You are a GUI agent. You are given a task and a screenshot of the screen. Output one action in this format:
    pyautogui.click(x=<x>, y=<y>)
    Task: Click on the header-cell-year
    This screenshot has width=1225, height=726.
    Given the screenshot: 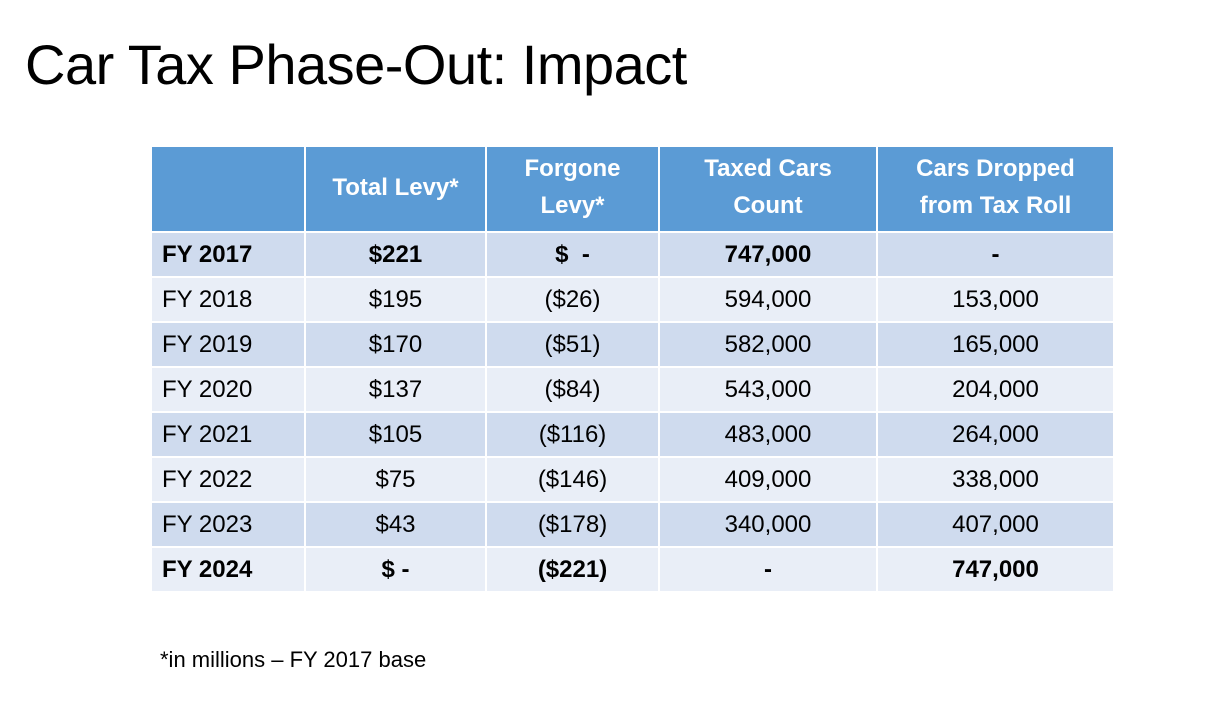 What is the action you would take?
    pyautogui.click(x=228, y=189)
    